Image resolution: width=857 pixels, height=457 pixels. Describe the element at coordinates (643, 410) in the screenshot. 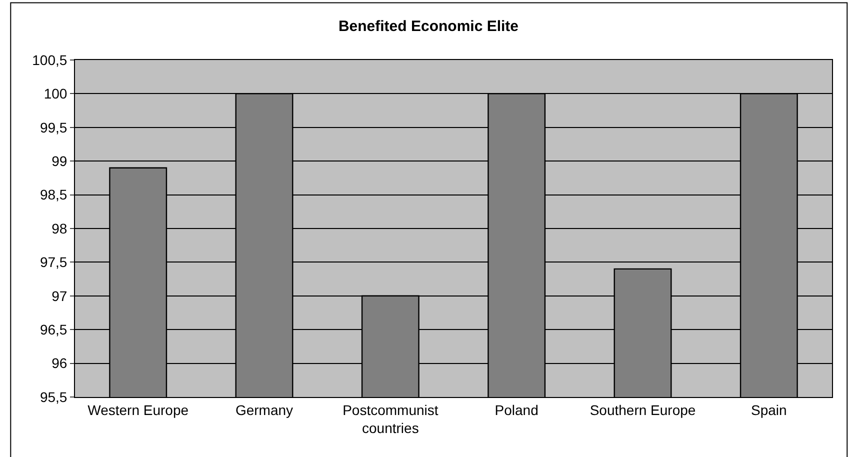

I see `x-tick-label: Southern Europe` at that location.